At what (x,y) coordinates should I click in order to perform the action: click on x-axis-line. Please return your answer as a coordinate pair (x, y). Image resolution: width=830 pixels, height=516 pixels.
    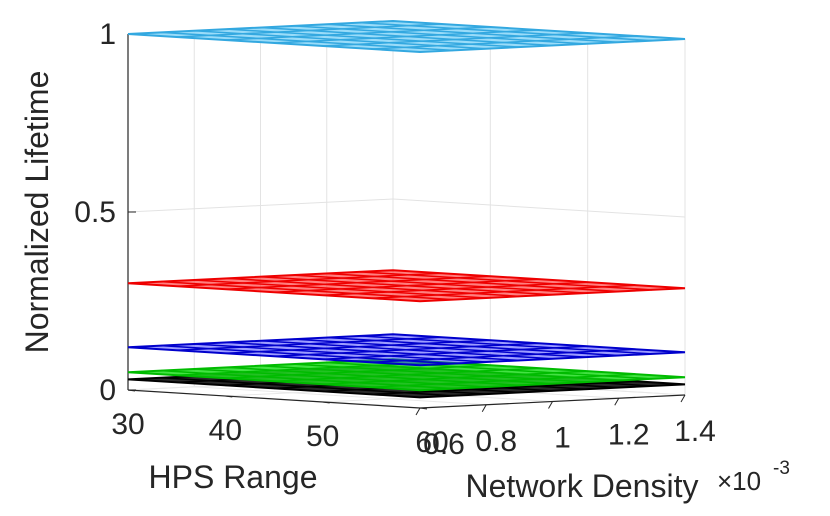
    Looking at the image, I should click on (274, 399).